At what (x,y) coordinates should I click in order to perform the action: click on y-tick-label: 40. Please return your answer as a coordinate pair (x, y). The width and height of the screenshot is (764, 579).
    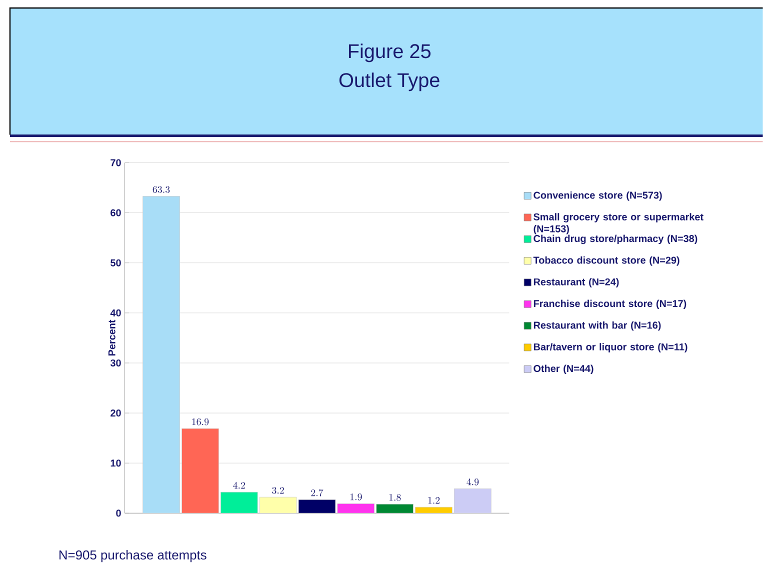
    Looking at the image, I should click on (115, 312).